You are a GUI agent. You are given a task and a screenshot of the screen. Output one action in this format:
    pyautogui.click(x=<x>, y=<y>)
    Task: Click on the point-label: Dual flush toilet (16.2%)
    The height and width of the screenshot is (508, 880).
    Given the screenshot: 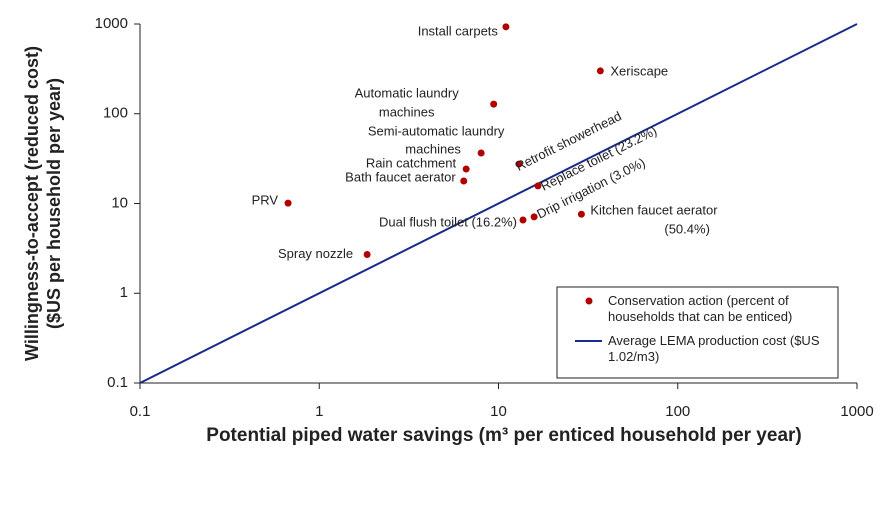 What is the action you would take?
    pyautogui.click(x=448, y=221)
    